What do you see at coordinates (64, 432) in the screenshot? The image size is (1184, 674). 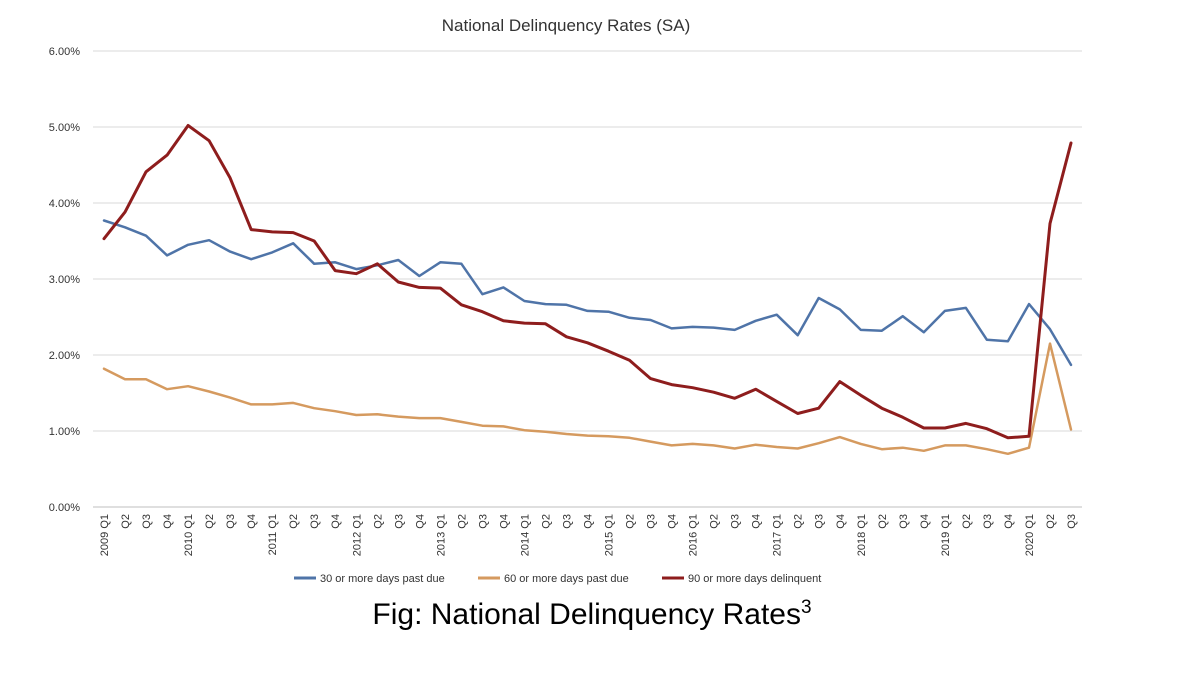 I see `y-tick-label: 1.00%` at bounding box center [64, 432].